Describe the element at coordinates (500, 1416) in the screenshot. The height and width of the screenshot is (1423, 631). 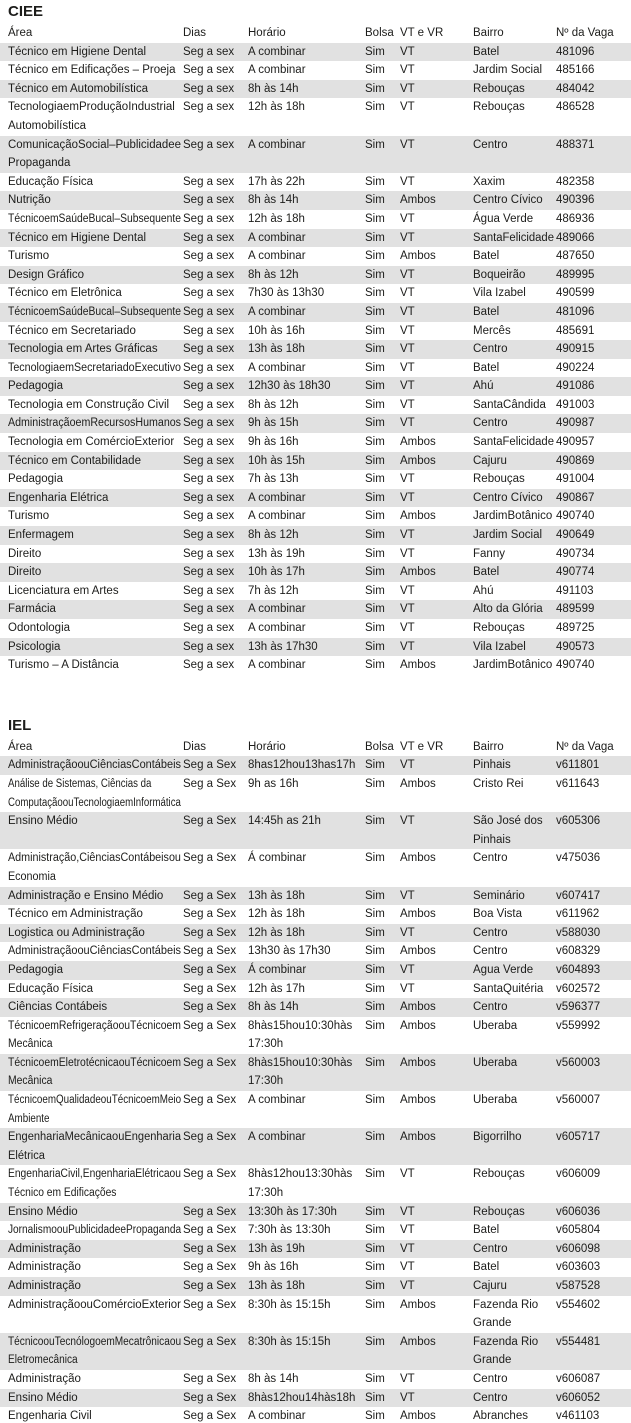
I see `cell-bairro: Abranches` at that location.